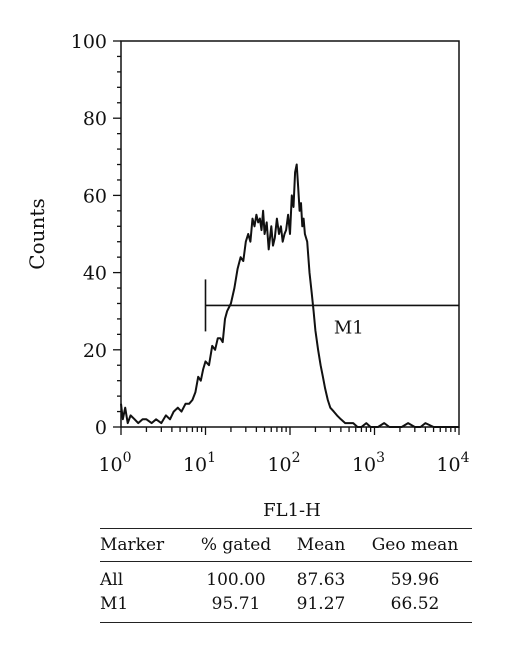 The height and width of the screenshot is (660, 505). I want to click on y-tick-label: 80, so click(95, 119).